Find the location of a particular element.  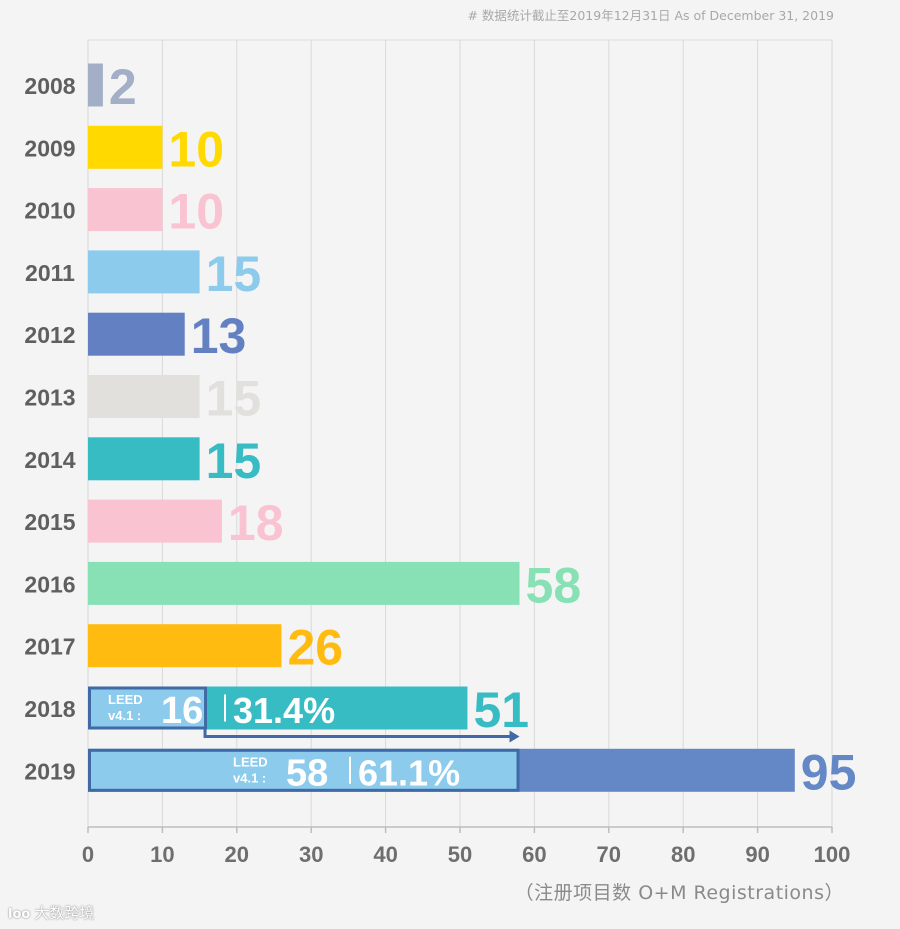

leed-count: 58 is located at coordinates (307, 773).